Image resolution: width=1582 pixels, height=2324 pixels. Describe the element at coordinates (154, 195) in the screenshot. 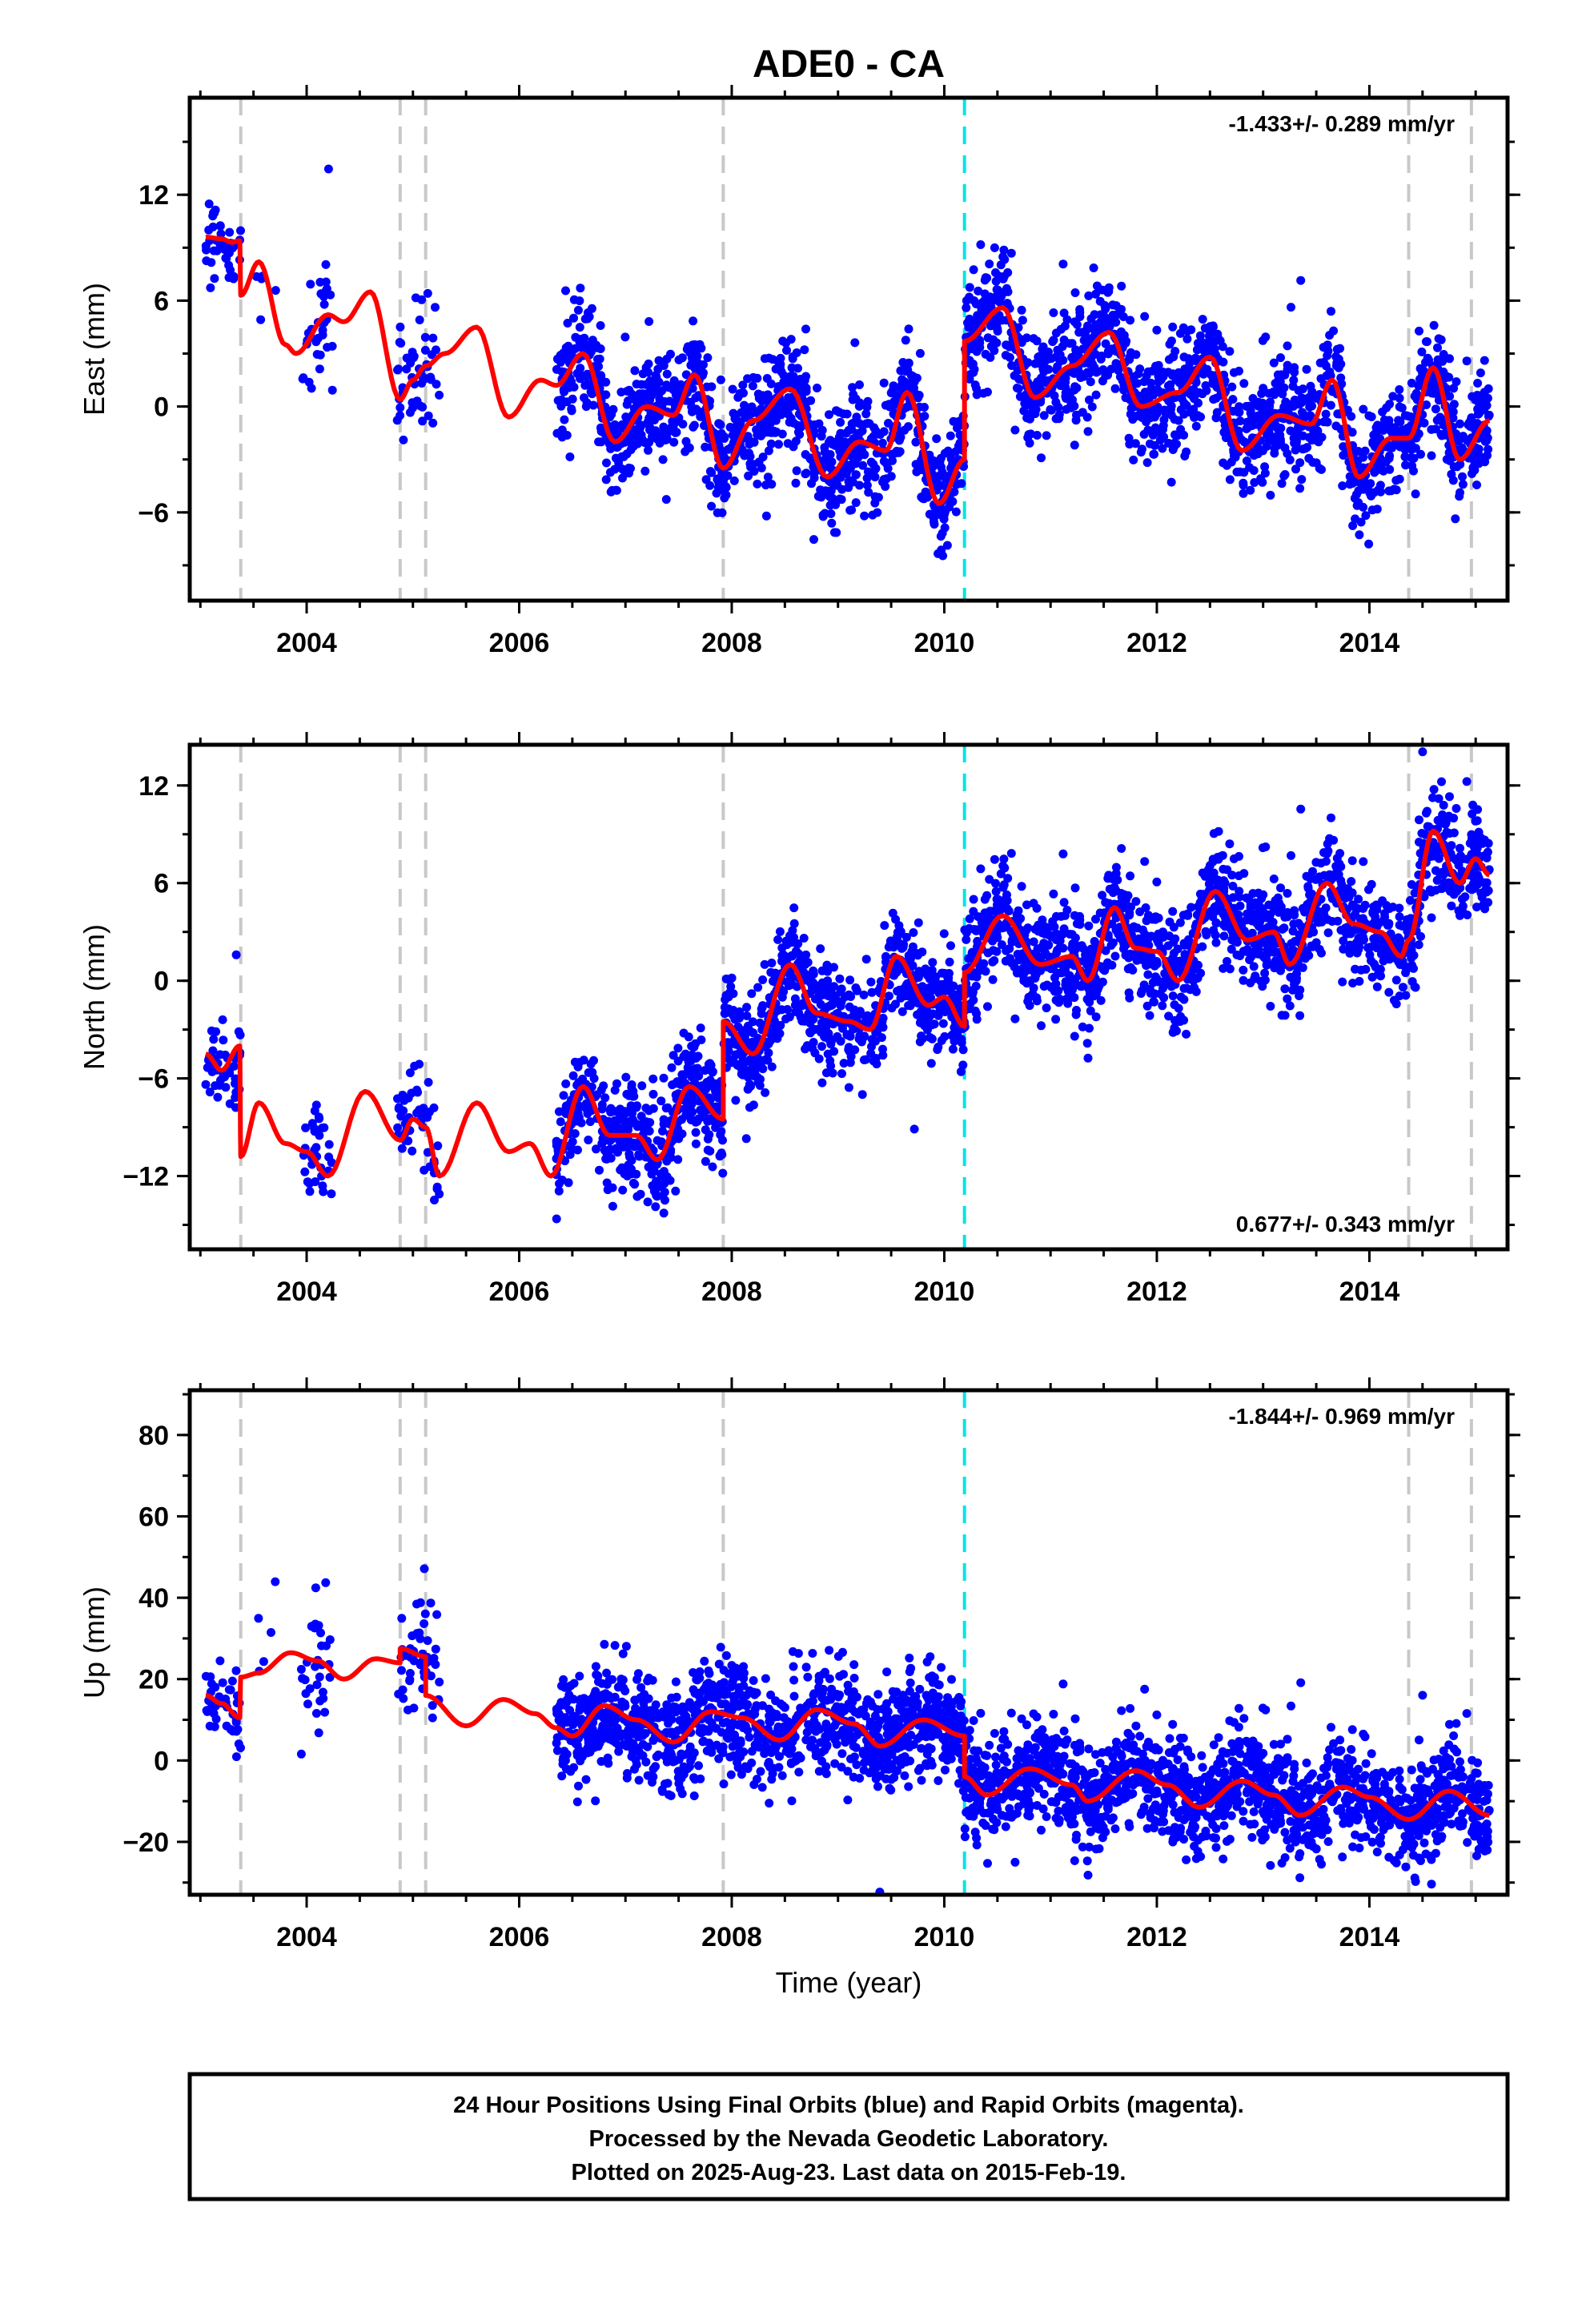

I see `y-tick-label: 12` at that location.